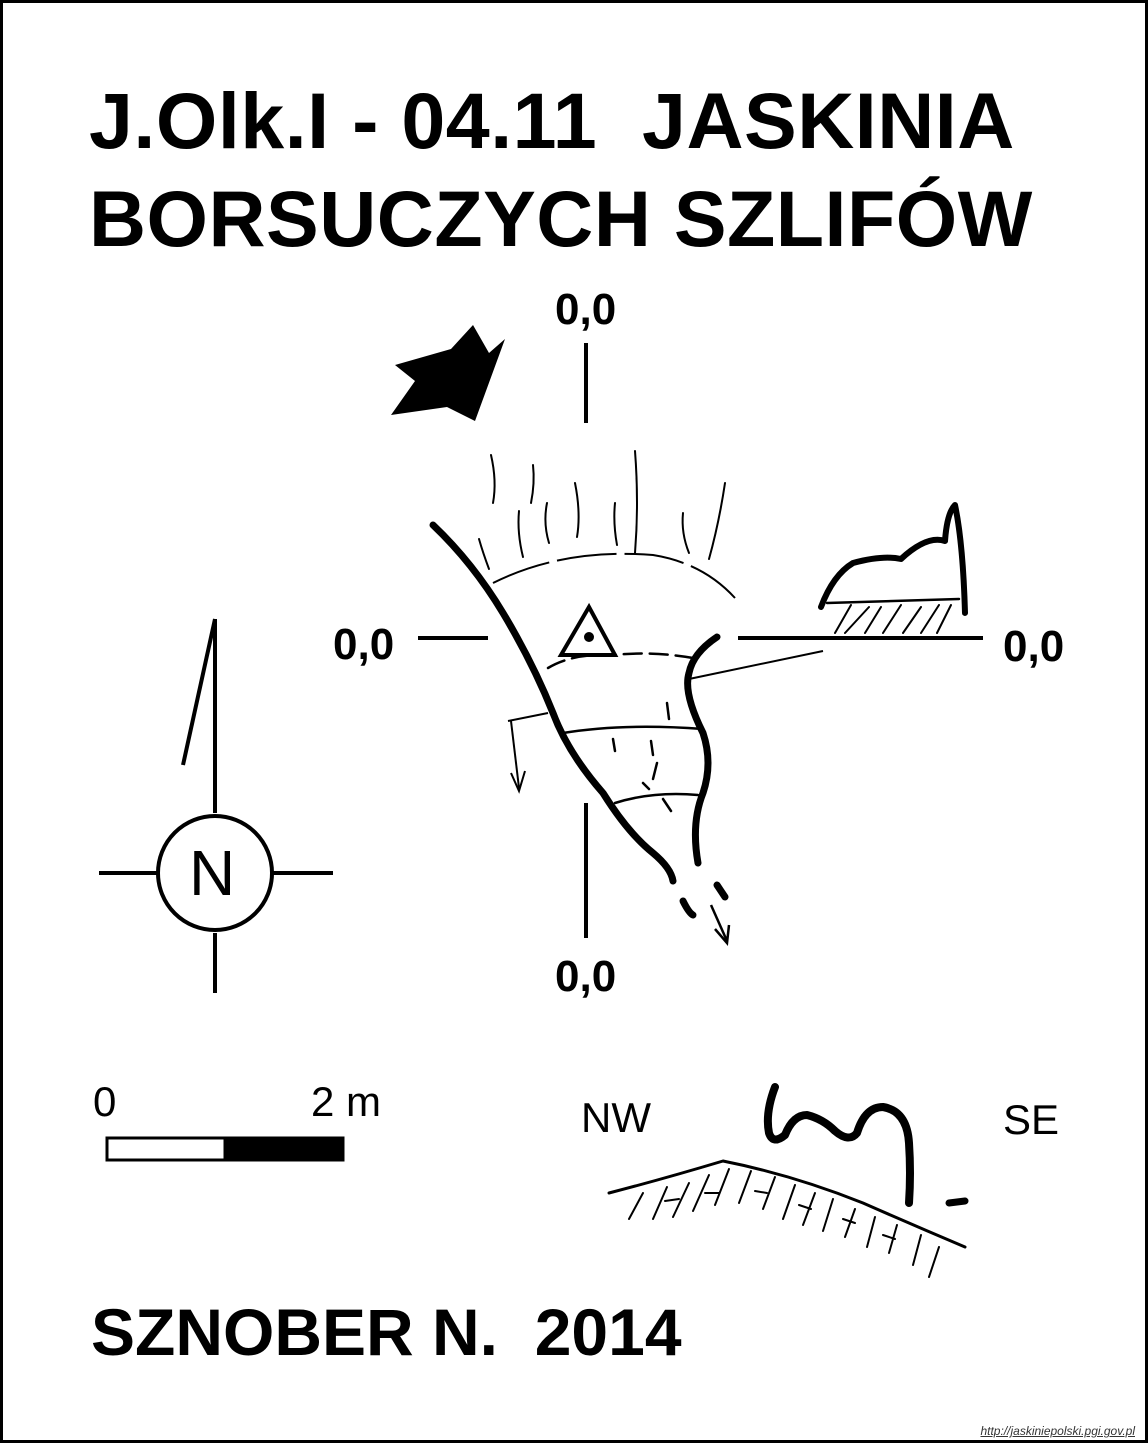  What do you see at coordinates (788, 1180) in the screenshot?
I see `cross-section-profile` at bounding box center [788, 1180].